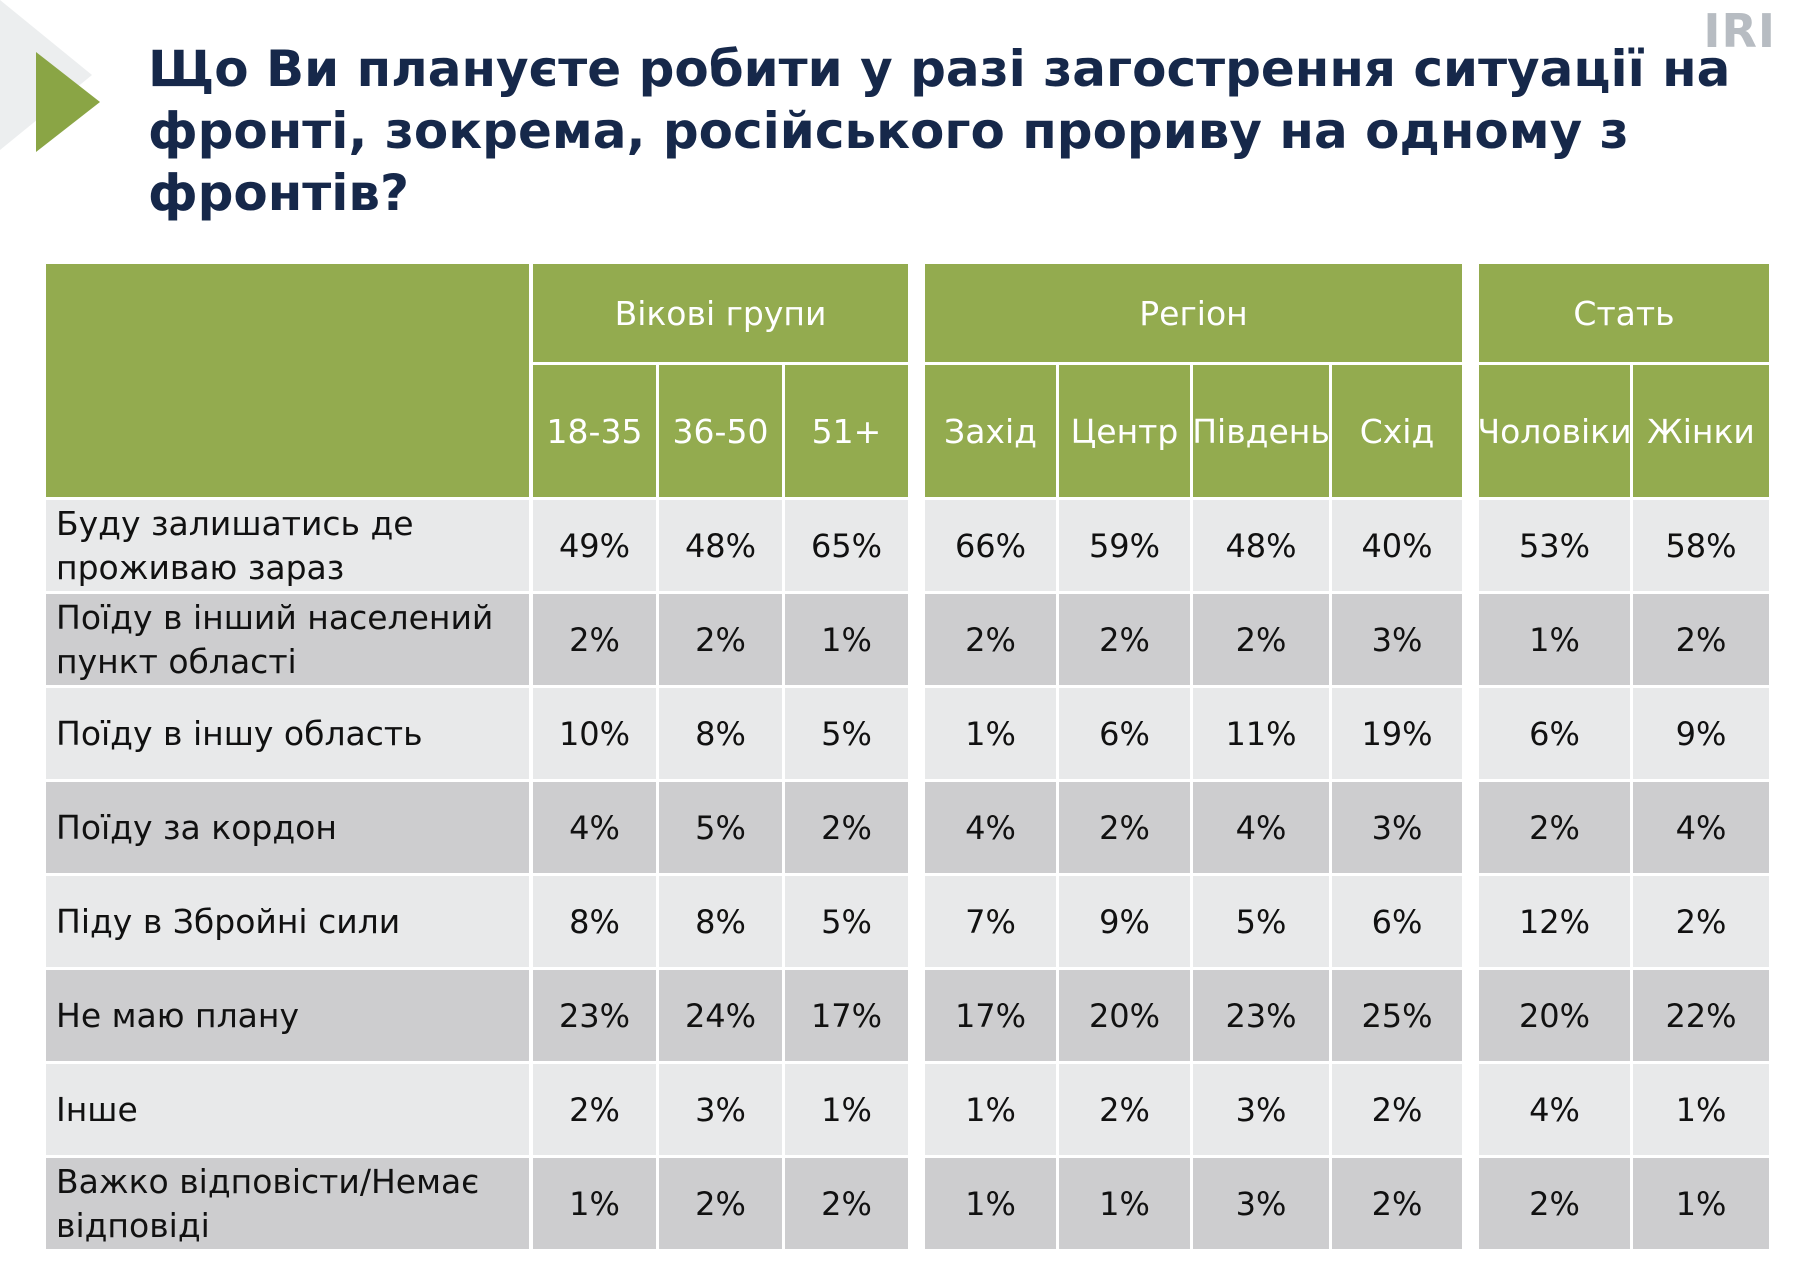  I want to click on row-label: Інше, so click(287, 1109).